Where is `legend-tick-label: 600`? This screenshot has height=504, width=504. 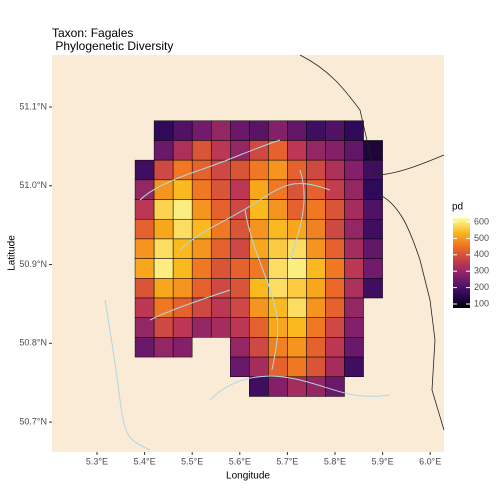 legend-tick-label: 600 is located at coordinates (481, 221).